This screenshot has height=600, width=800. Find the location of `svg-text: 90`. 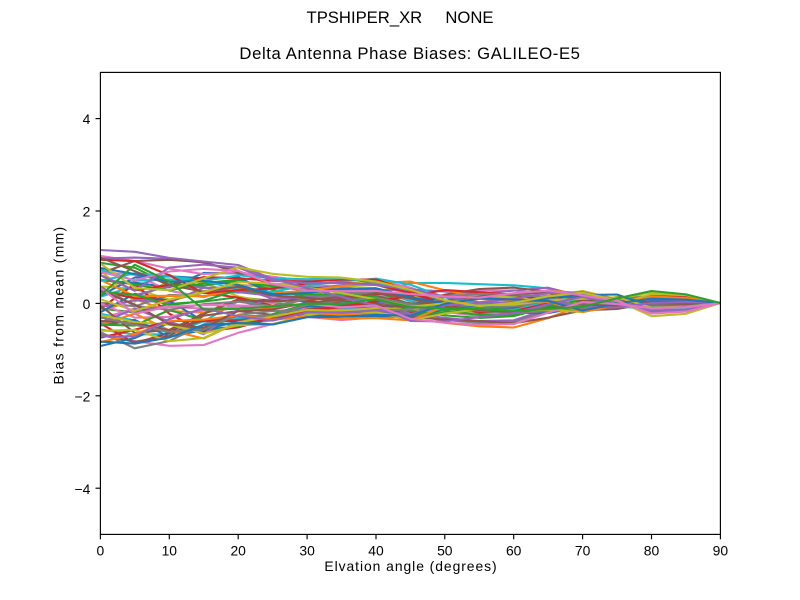

svg-text: 90 is located at coordinates (721, 551).